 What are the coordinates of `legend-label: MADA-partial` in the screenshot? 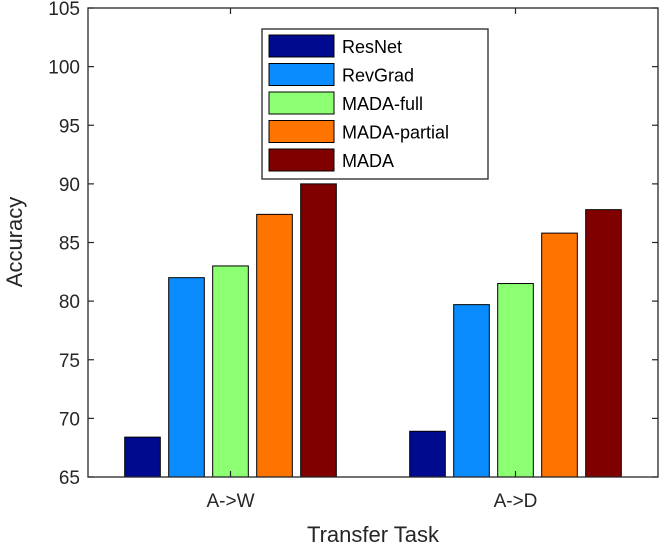 It's located at (395, 133).